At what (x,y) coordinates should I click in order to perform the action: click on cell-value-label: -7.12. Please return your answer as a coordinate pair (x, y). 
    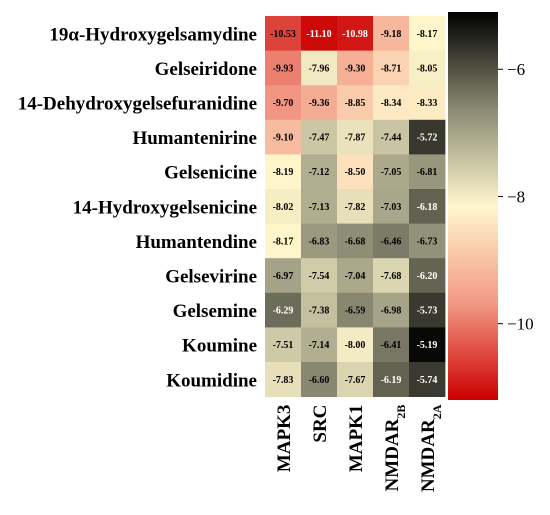
    Looking at the image, I should click on (319, 172).